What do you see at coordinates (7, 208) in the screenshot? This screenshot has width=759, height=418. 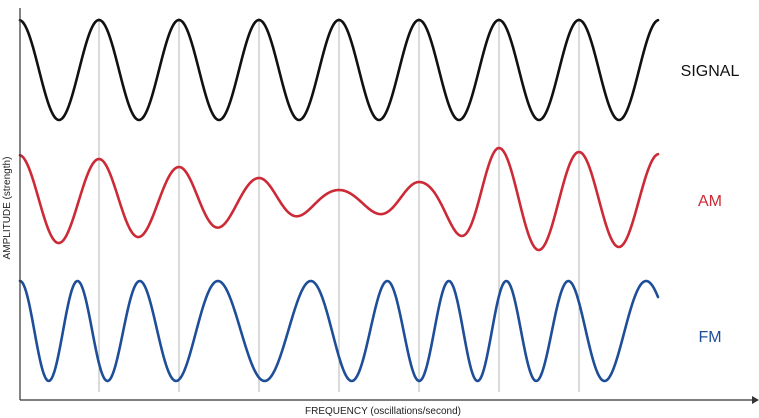 I see `y-axis-title: AMPLITUDE (strength)` at bounding box center [7, 208].